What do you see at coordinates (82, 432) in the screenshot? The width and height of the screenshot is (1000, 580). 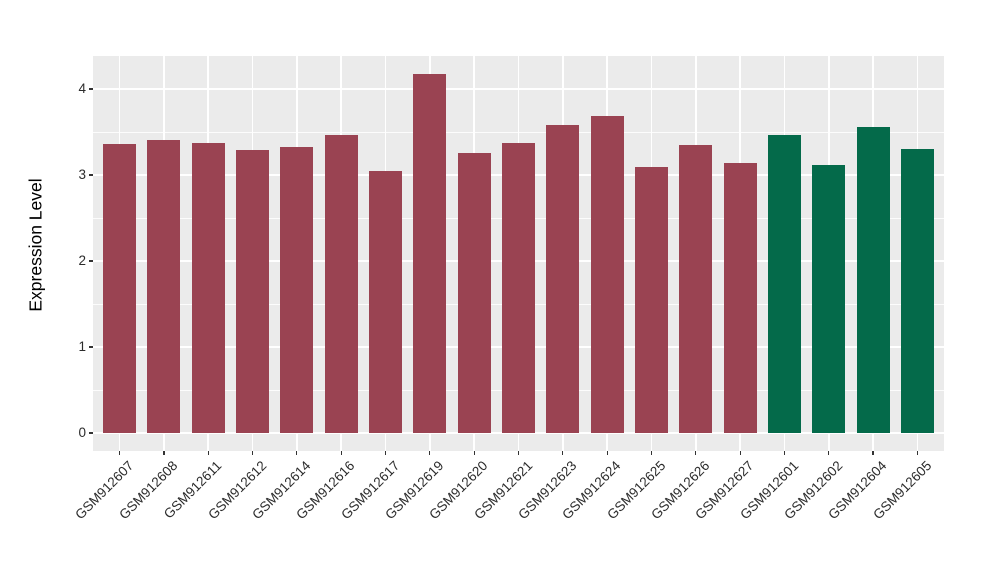 I see `y-tick-label: 0` at bounding box center [82, 432].